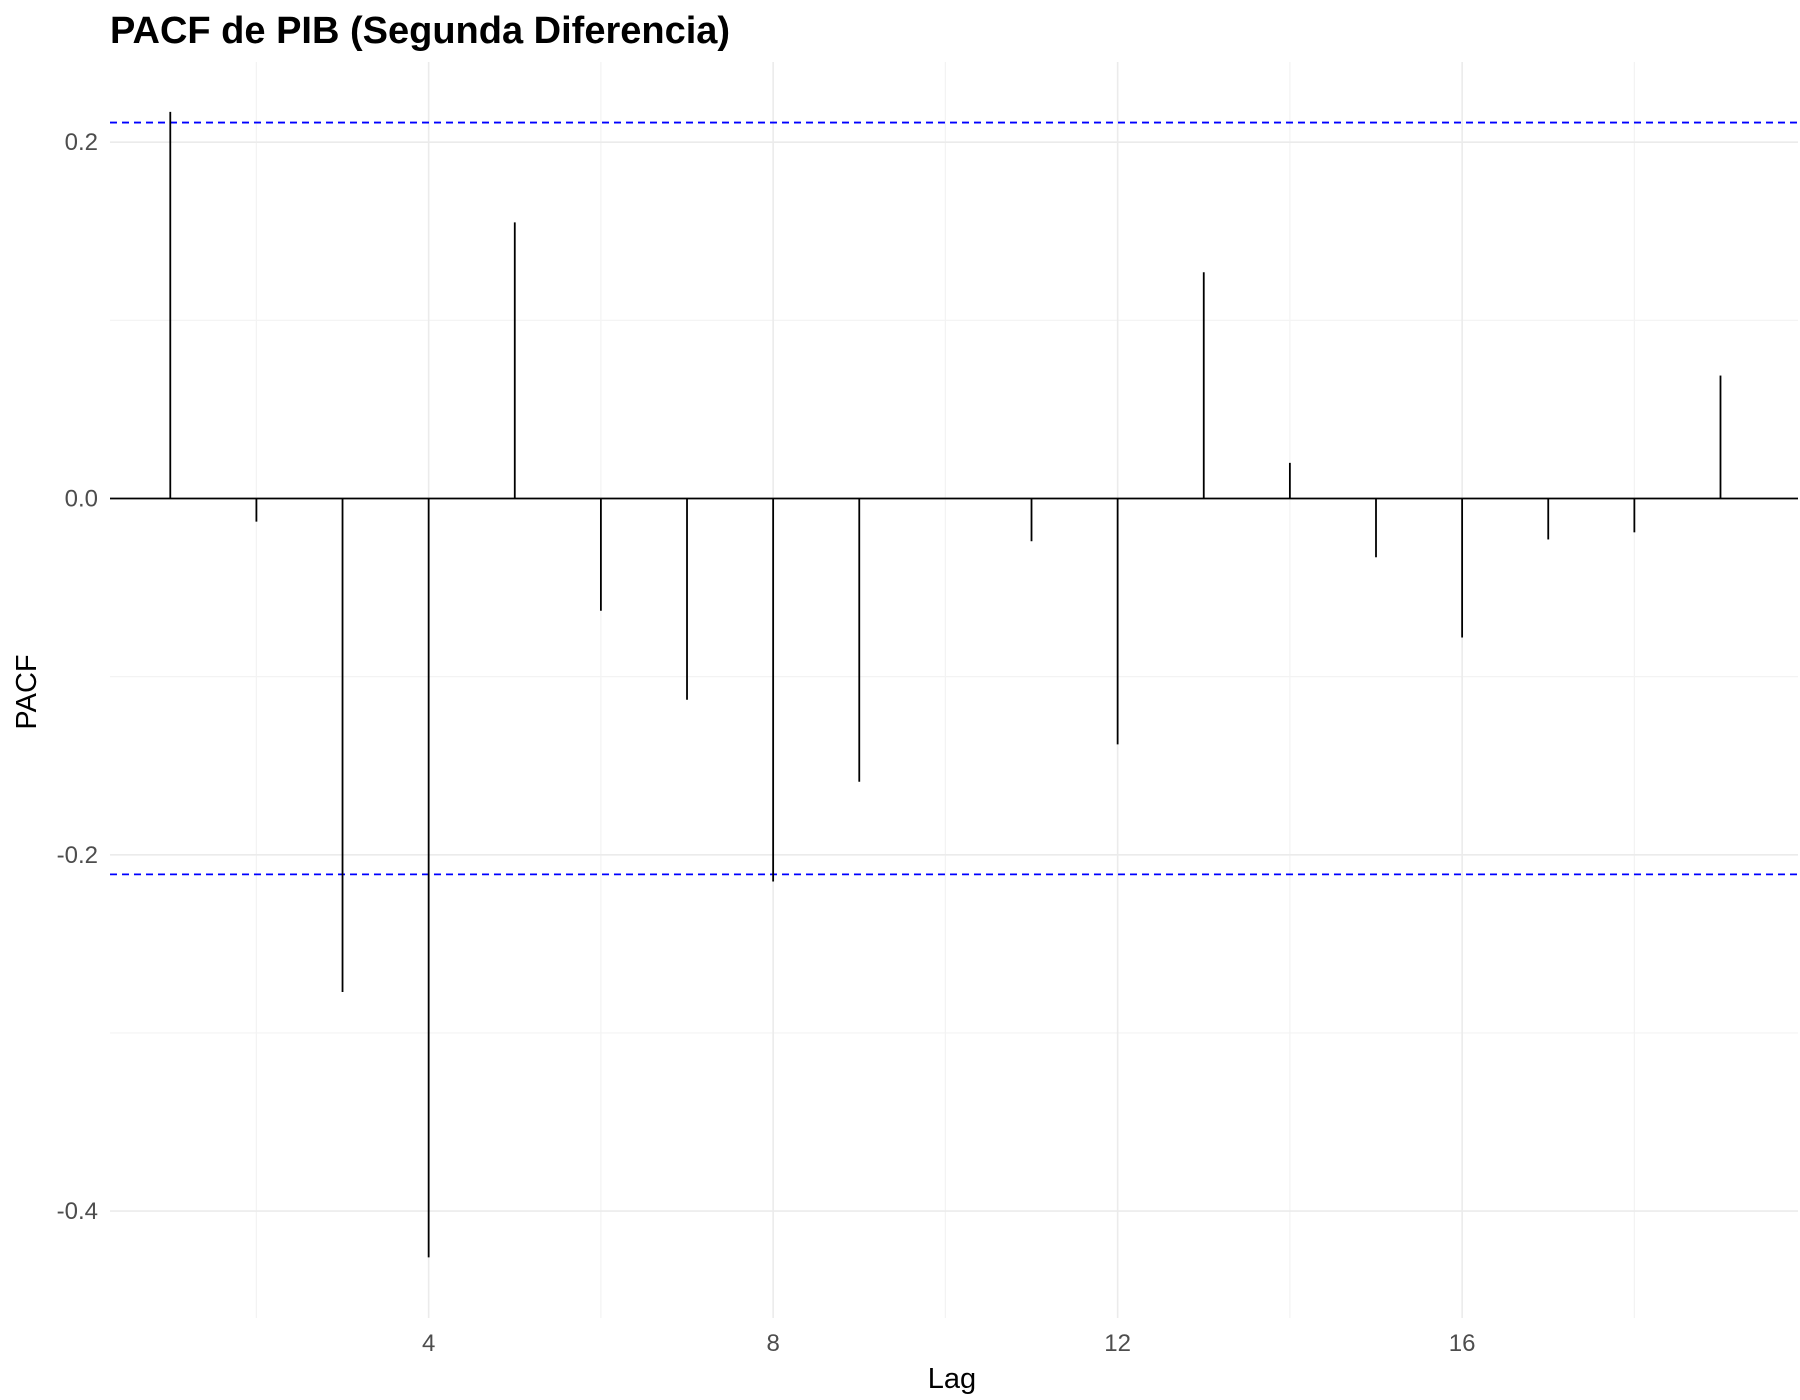 This screenshot has height=1400, width=1800. What do you see at coordinates (77, 855) in the screenshot?
I see `y-tick-label: -0.2` at bounding box center [77, 855].